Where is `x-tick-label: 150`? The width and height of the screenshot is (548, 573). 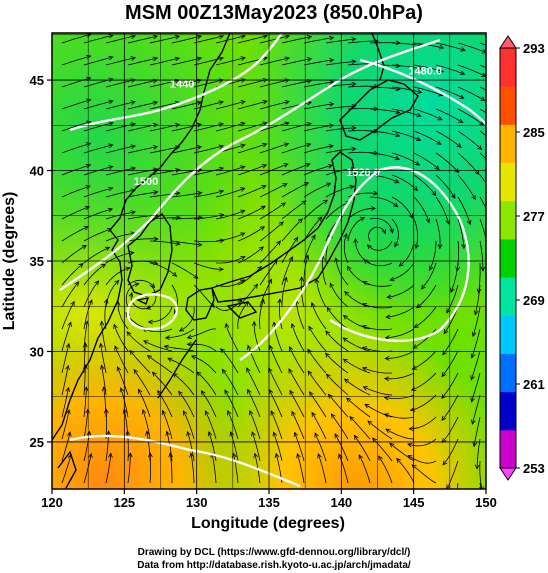 x-tick-label: 150 is located at coordinates (486, 502).